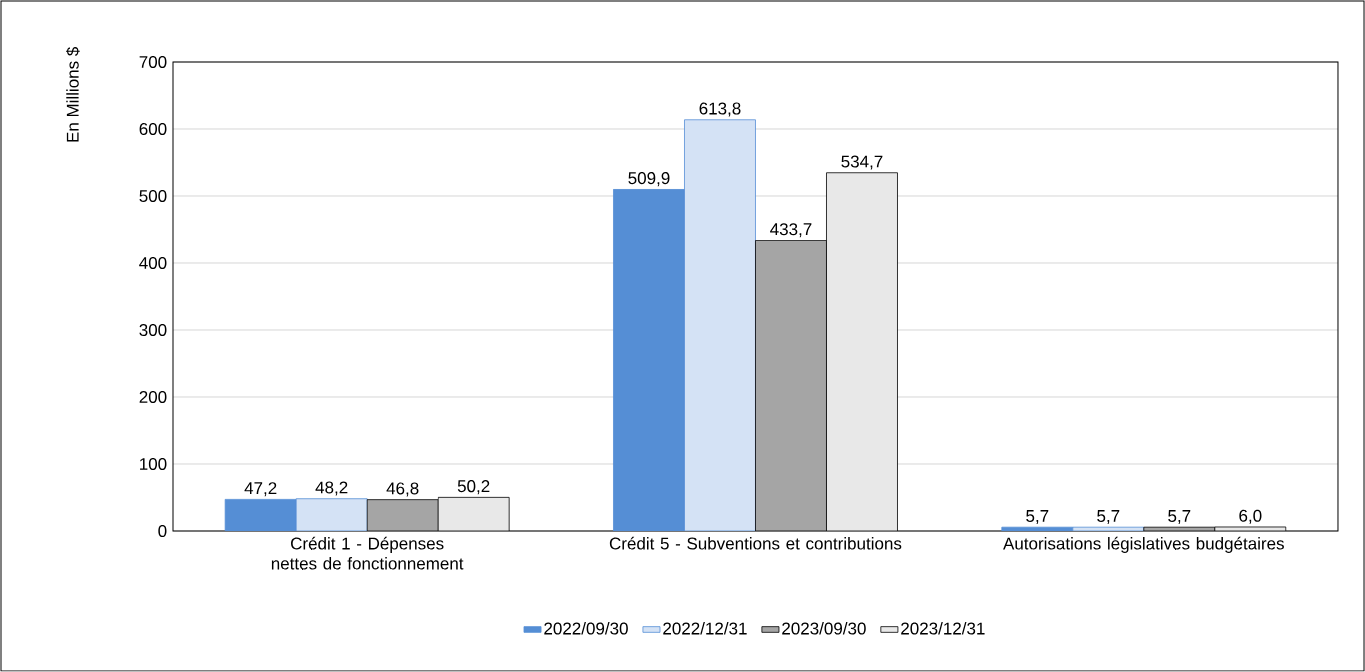  Describe the element at coordinates (162, 531) in the screenshot. I see `y-tick-label: 0` at that location.